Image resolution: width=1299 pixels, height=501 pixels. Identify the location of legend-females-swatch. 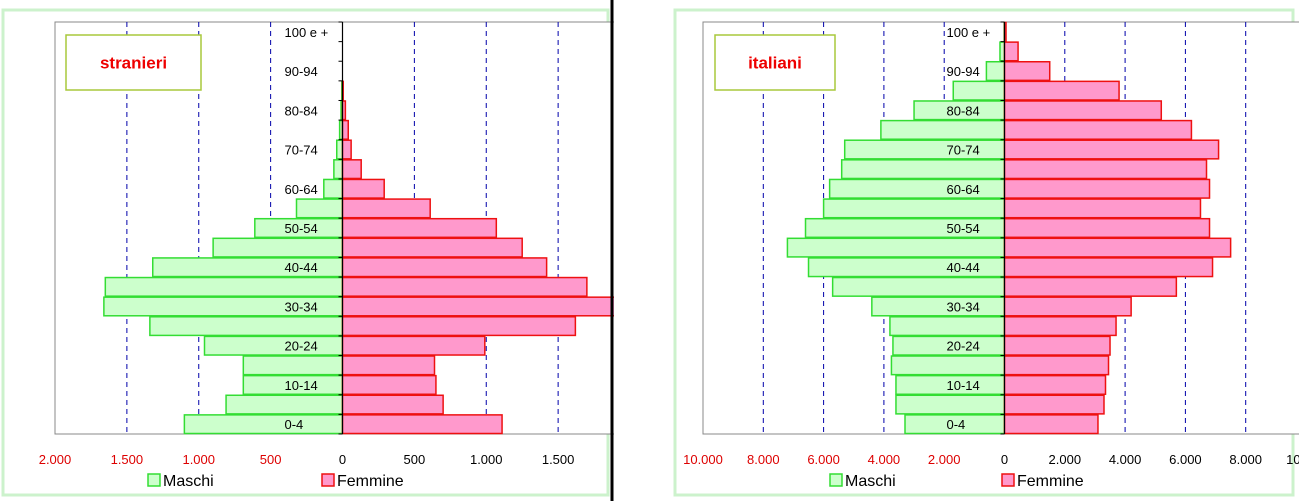
(1008, 480).